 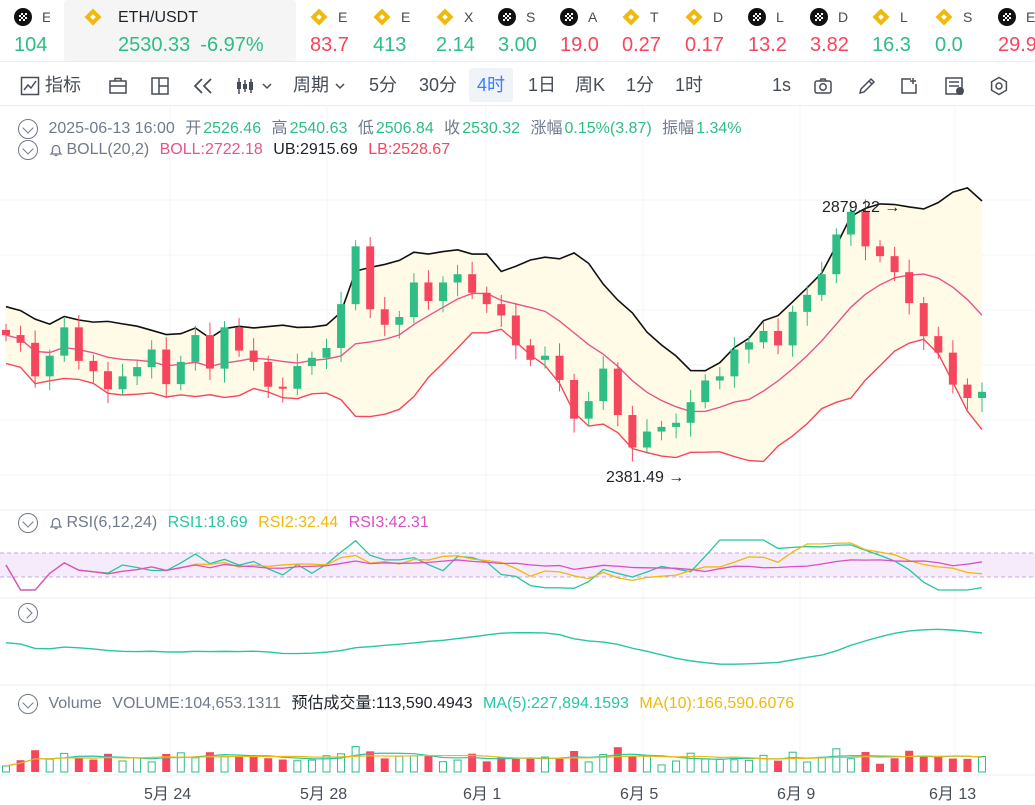 I want to click on ticker-item: ETH/USDT 2530.33 -6.97%, so click(x=180, y=30).